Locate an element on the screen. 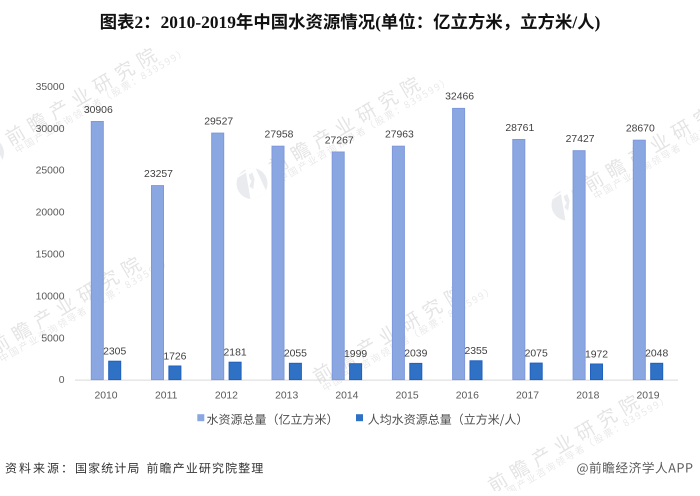  svg-text: 28761 is located at coordinates (519, 128).